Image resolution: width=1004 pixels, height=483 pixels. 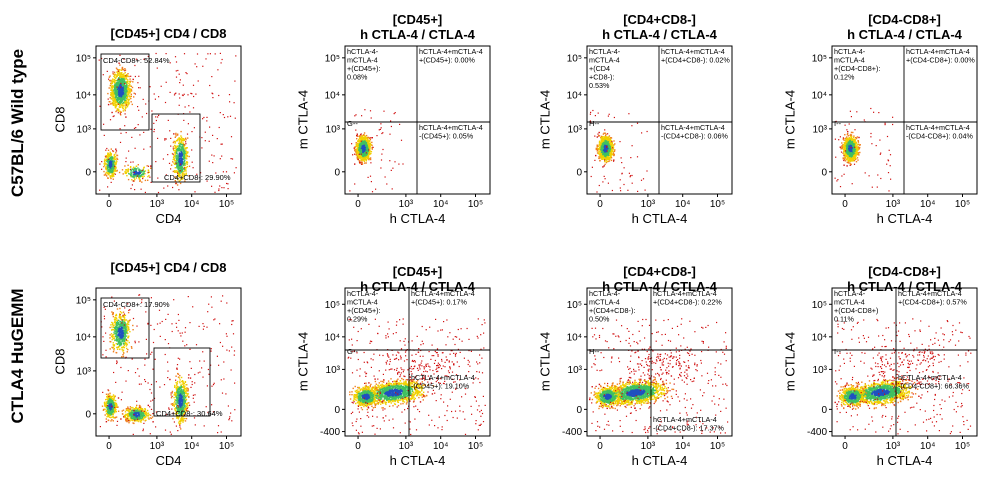 What do you see at coordinates (447, 60) in the screenshot?
I see `quadrant-label: +(CD45+): 0.00%` at bounding box center [447, 60].